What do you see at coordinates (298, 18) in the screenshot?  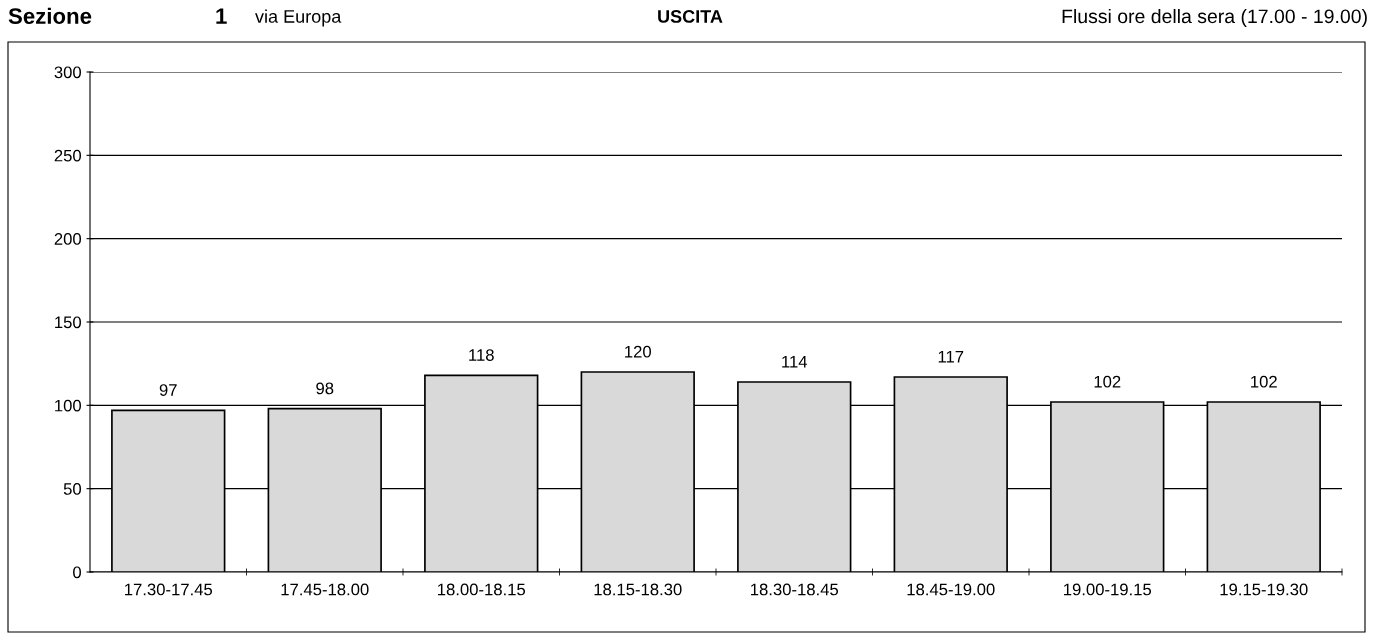 I see `text: via Europa` at bounding box center [298, 18].